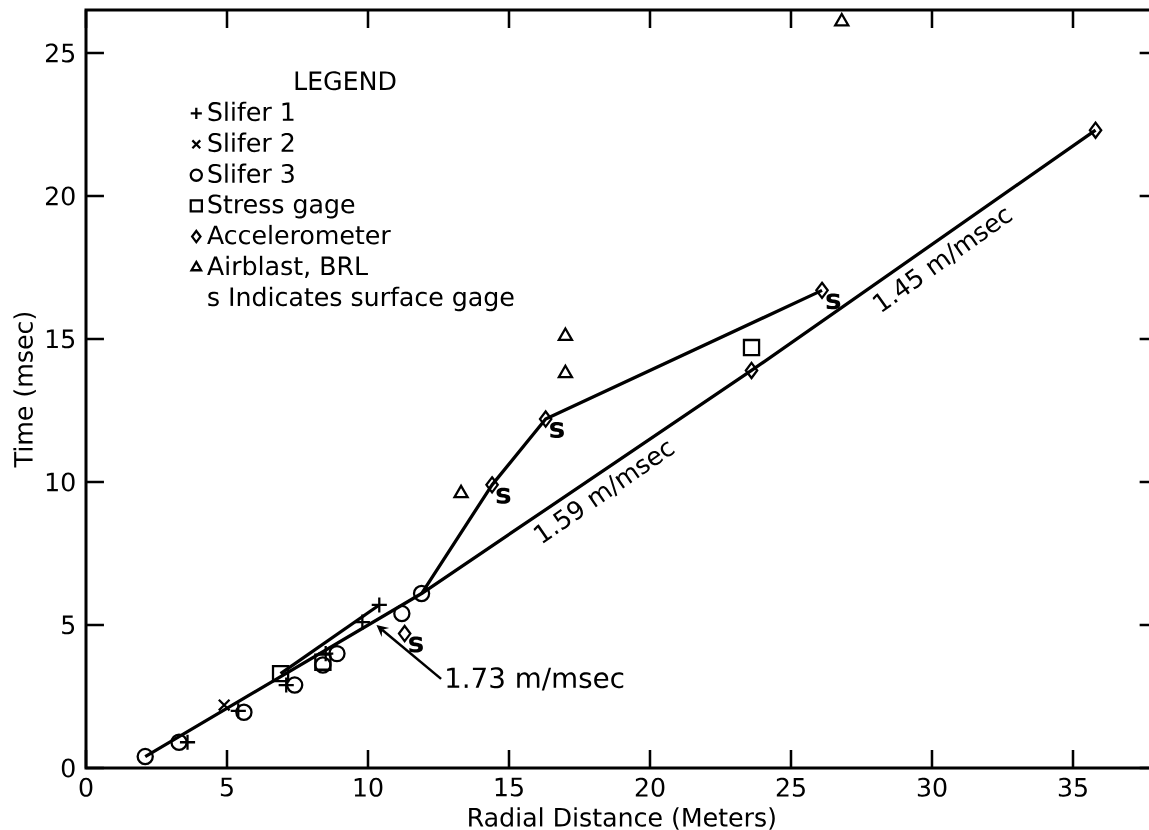 The height and width of the screenshot is (830, 1149). Describe the element at coordinates (361, 299) in the screenshot. I see `annotation: s Indicates surface gage` at that location.